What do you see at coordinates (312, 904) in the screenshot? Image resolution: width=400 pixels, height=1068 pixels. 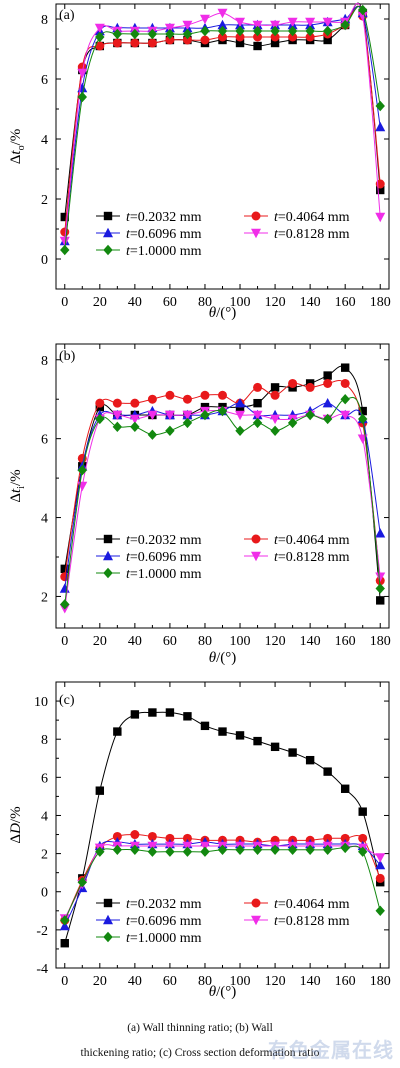 I see `legend-label: t=0.4064 mm` at bounding box center [312, 904].